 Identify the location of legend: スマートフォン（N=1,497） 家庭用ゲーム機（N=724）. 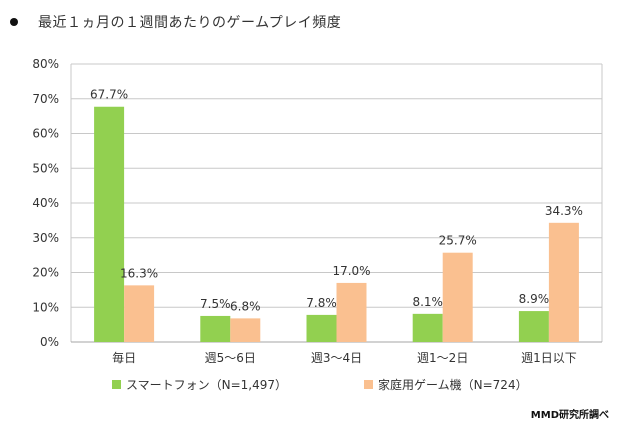
(352, 384).